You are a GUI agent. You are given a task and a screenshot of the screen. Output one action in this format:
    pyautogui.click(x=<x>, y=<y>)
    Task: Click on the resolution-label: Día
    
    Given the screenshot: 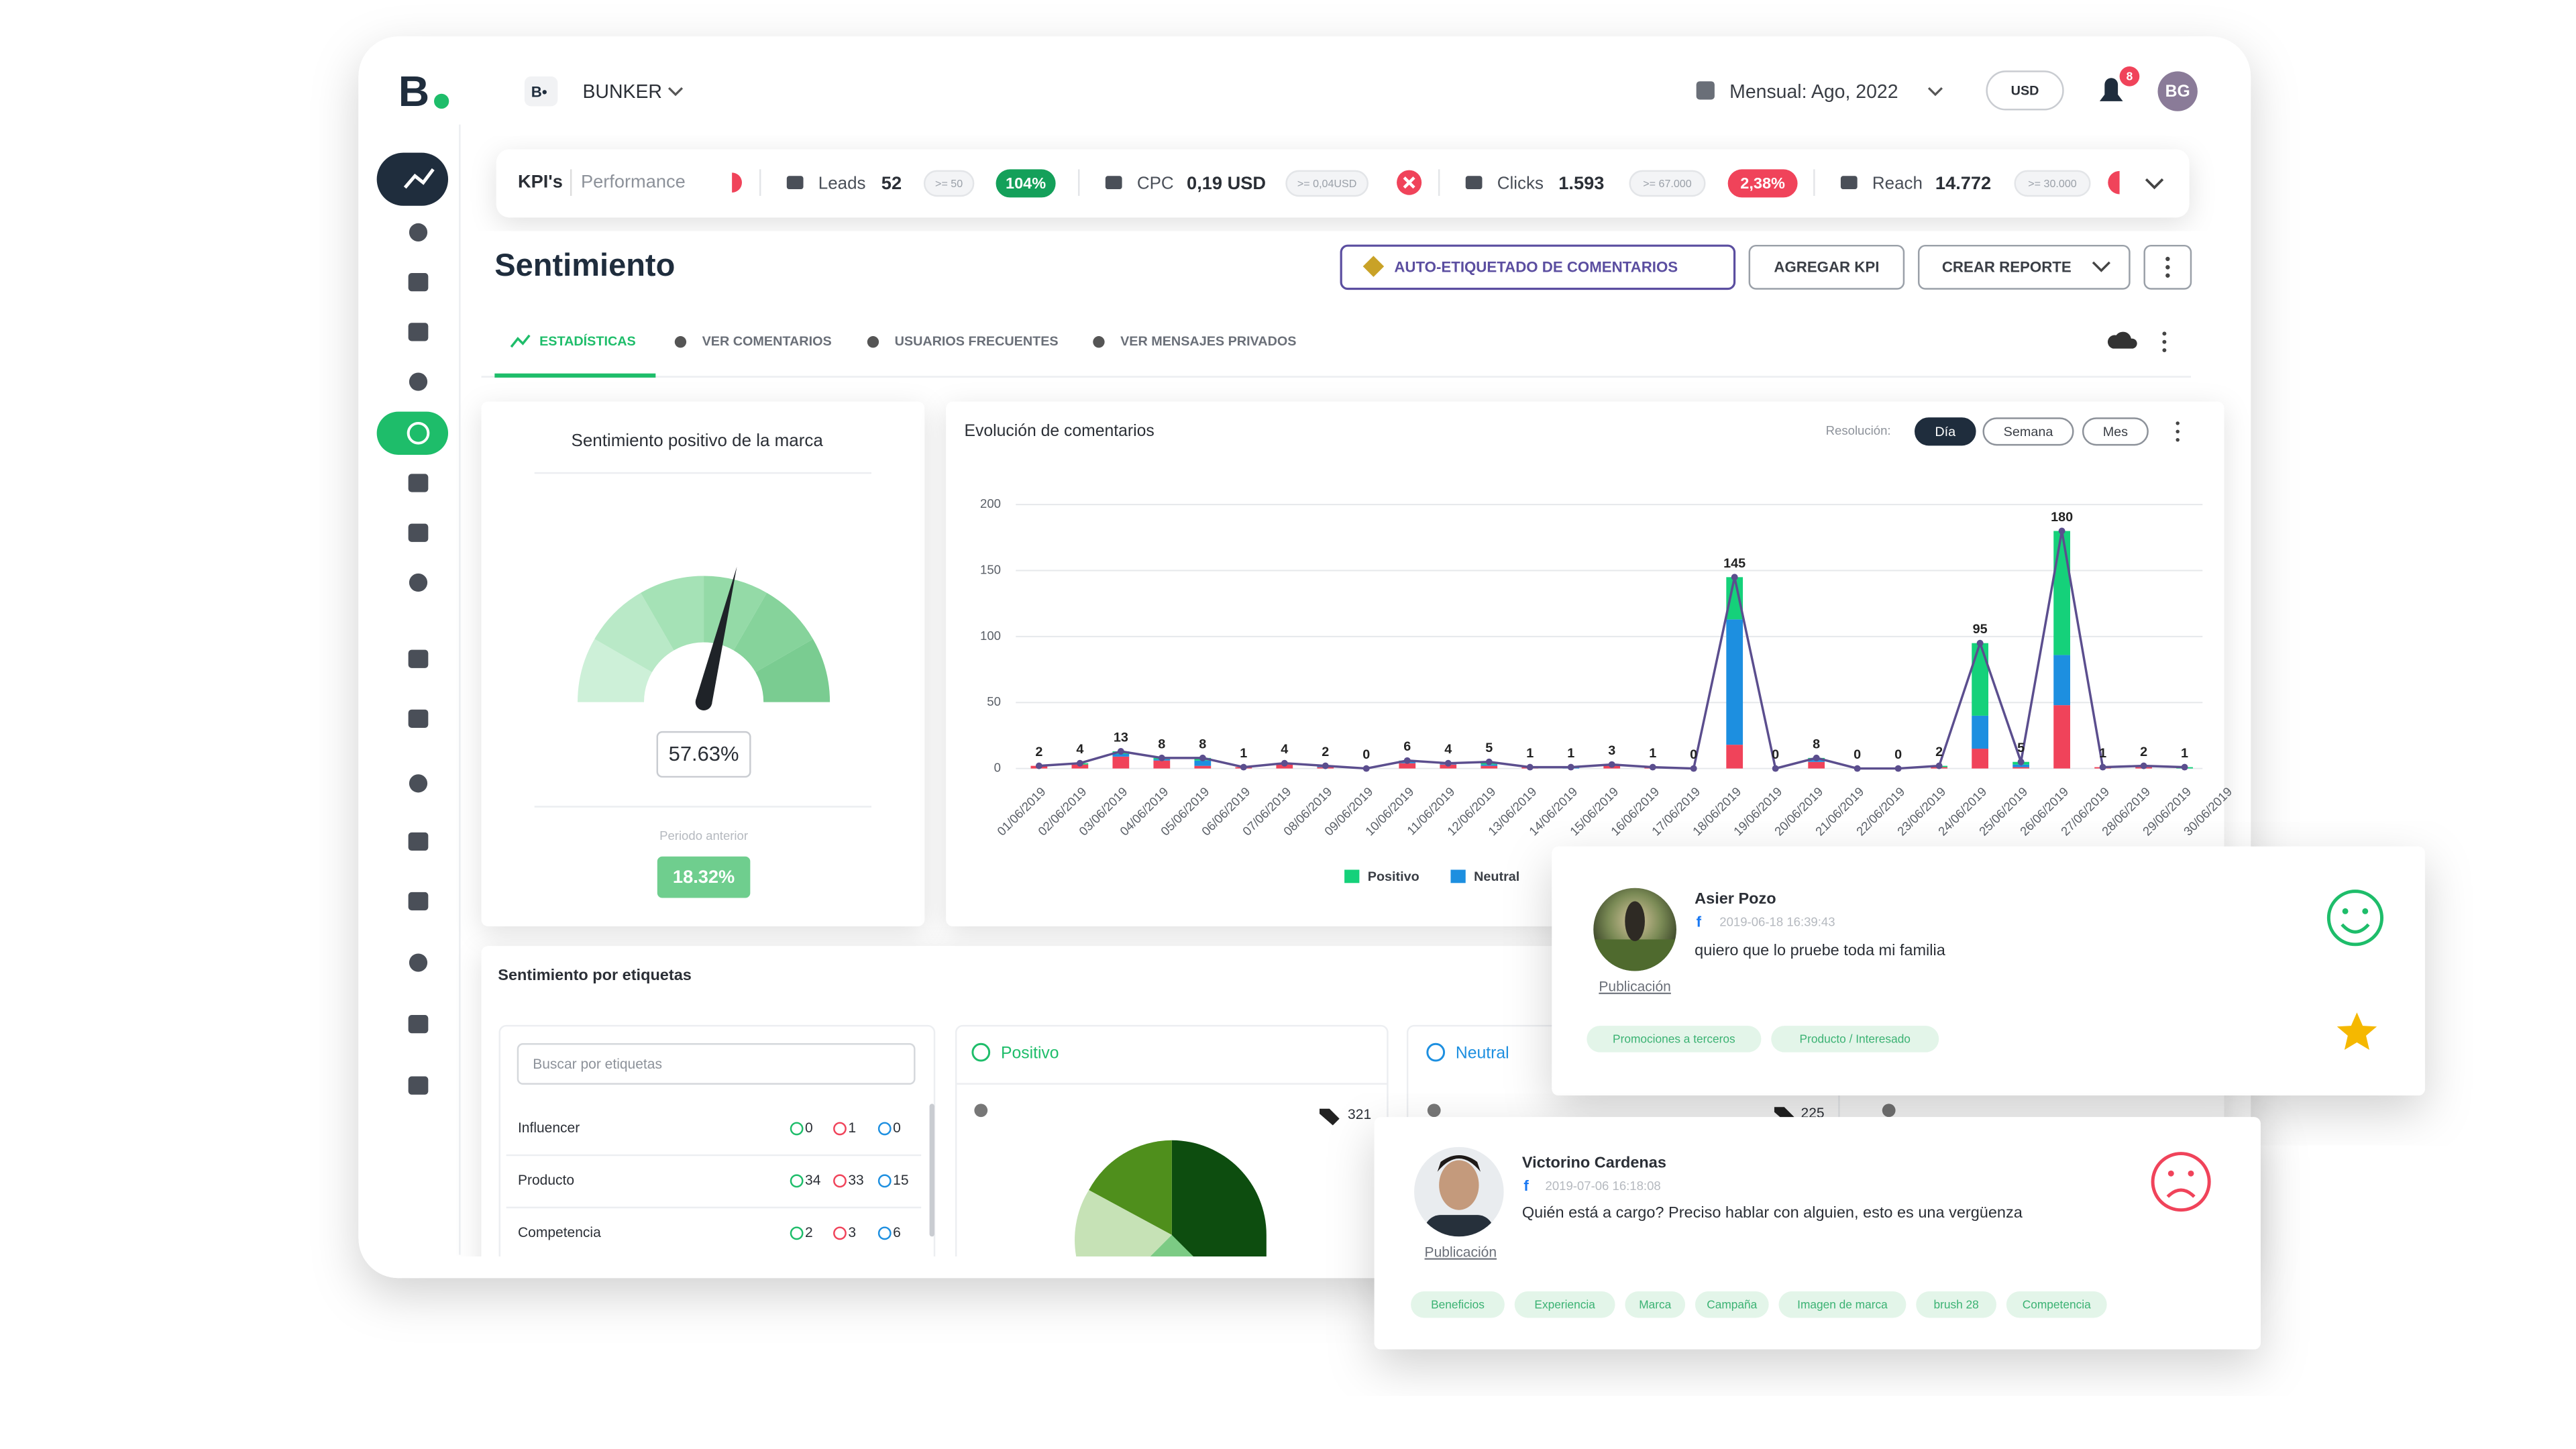 What is the action you would take?
    pyautogui.click(x=1945, y=432)
    